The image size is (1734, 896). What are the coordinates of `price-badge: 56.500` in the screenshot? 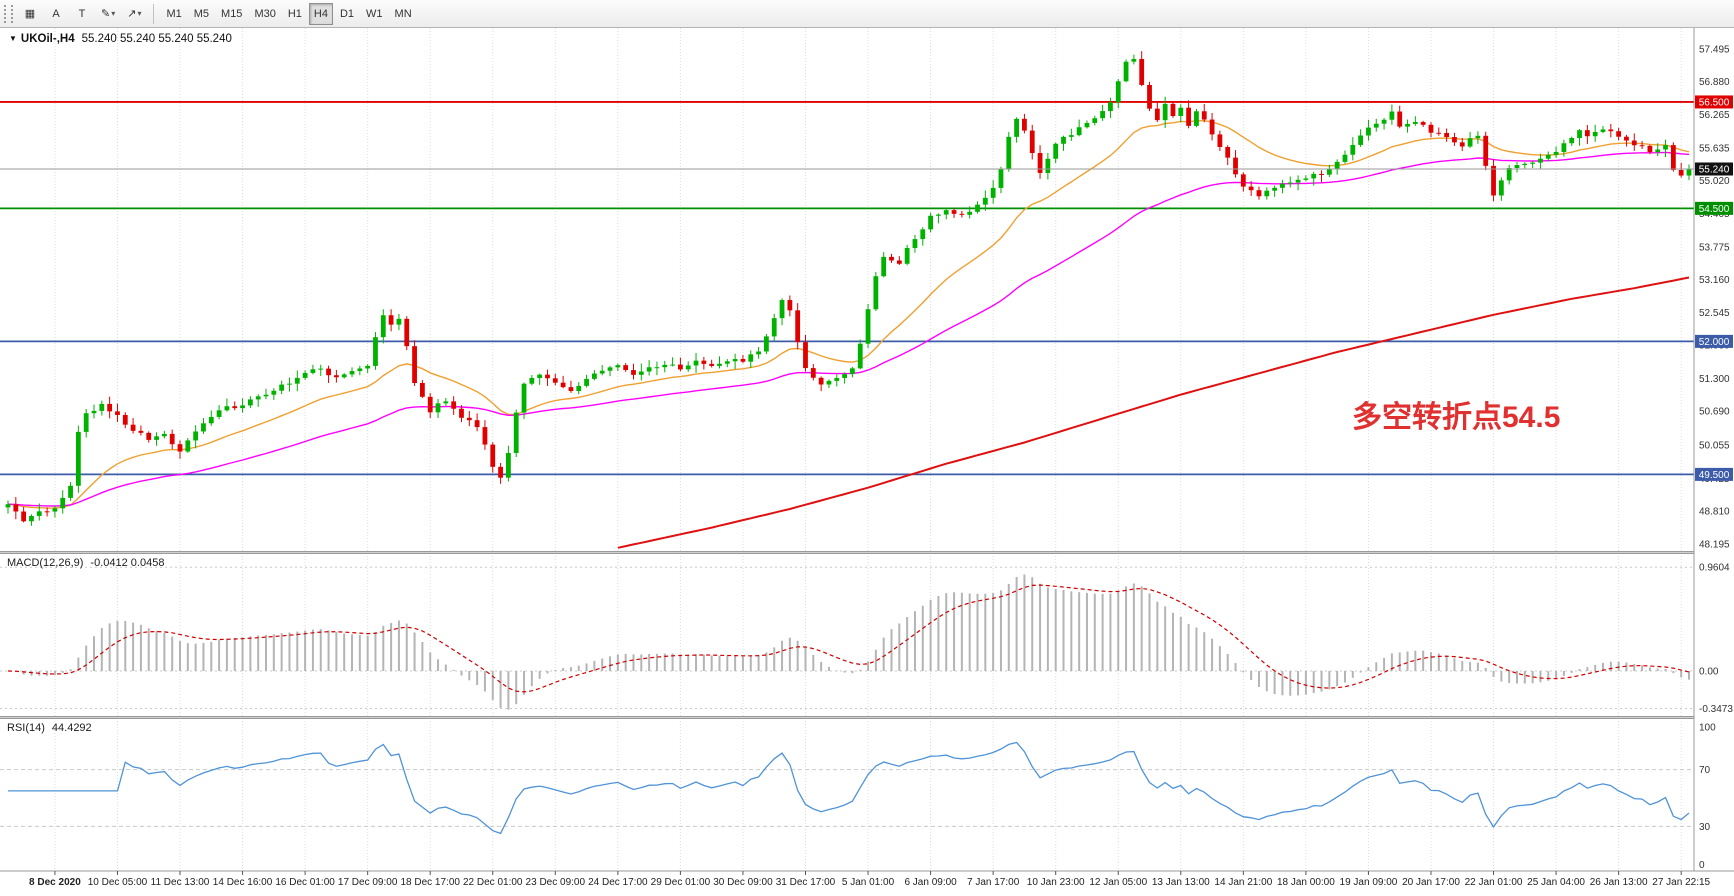 It's located at (1714, 102).